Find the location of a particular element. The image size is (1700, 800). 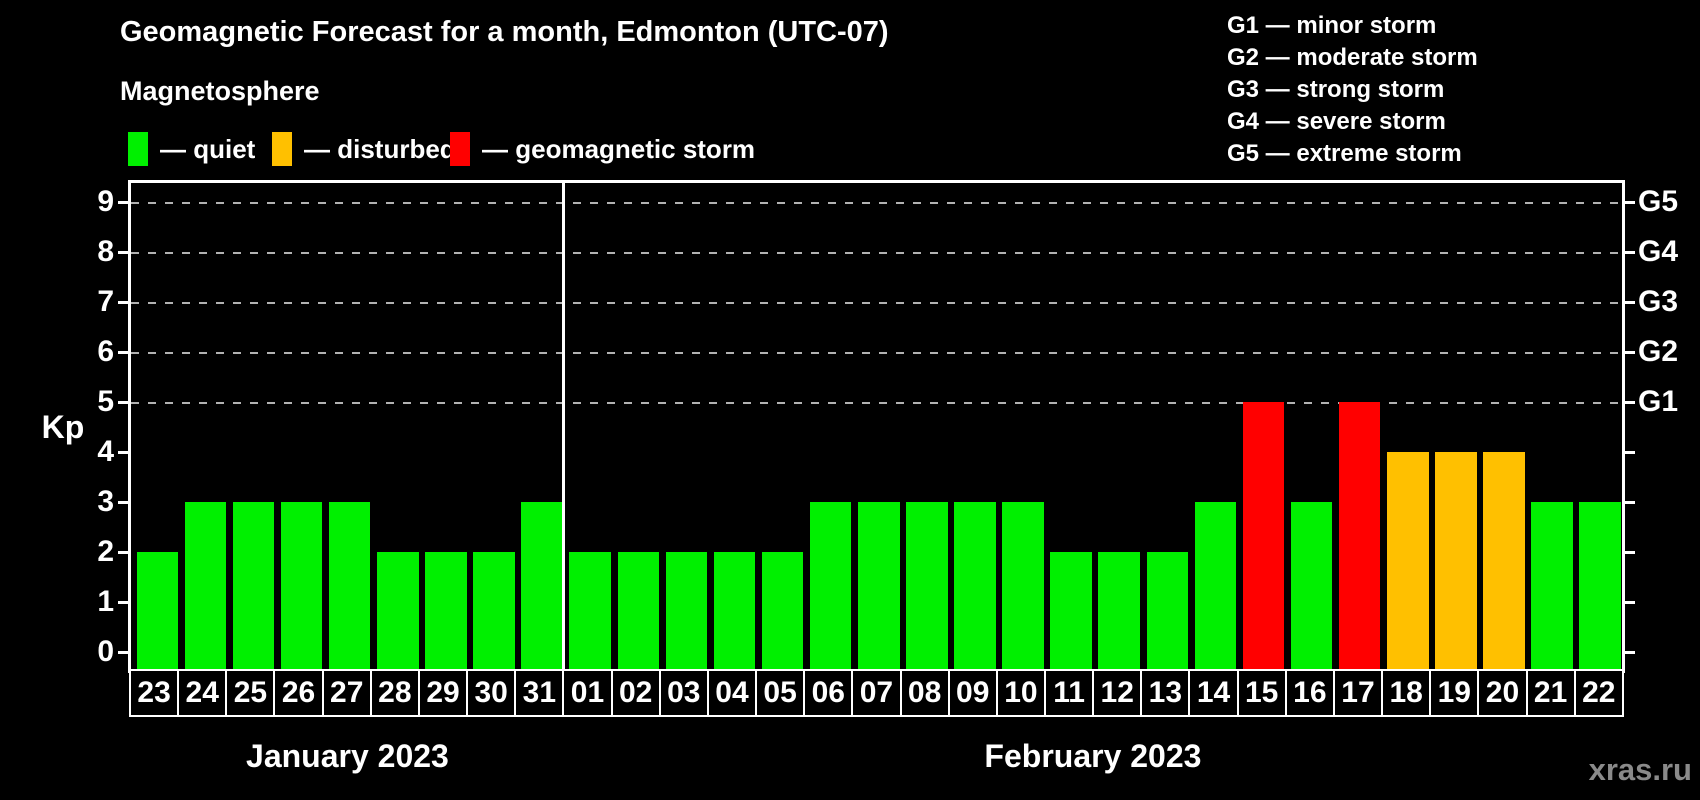

gridline-kp6 is located at coordinates (876, 353).